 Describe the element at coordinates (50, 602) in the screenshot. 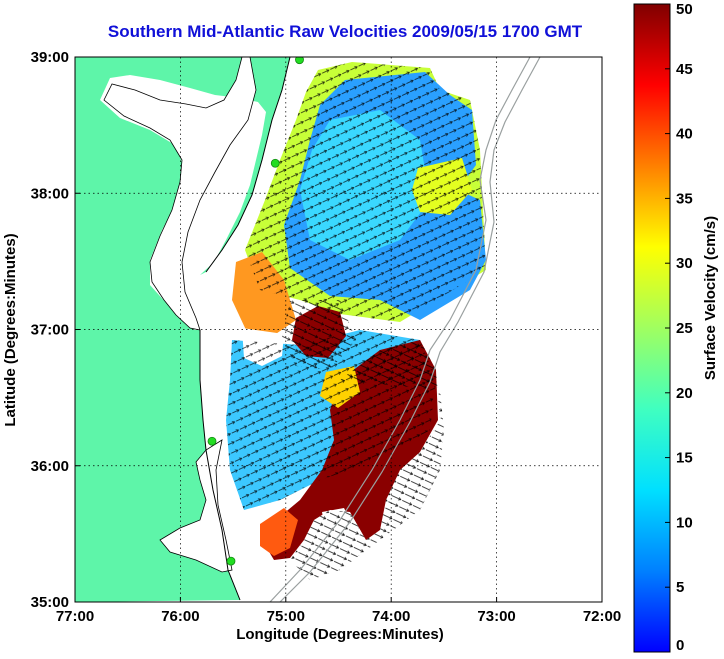

I see `lat-tick-label: 35:00` at that location.